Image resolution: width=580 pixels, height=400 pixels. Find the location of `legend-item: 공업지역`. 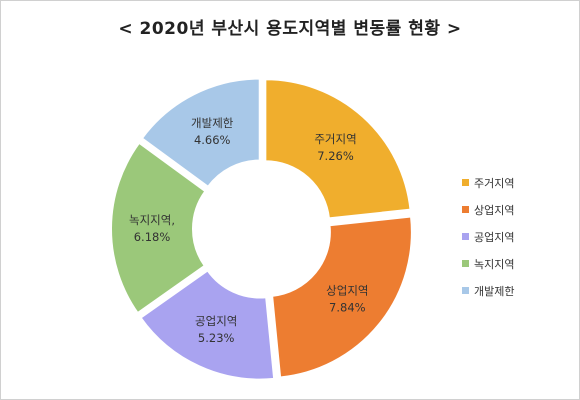

legend-item: 공업지역 is located at coordinates (488, 236).